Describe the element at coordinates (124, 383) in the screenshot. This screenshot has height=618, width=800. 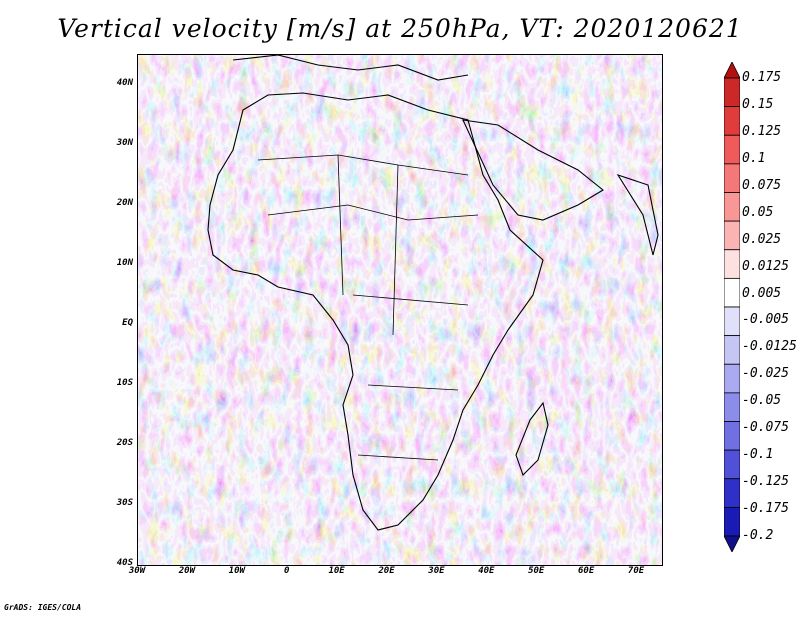
I see `lat-label-10s: 10S` at that location.